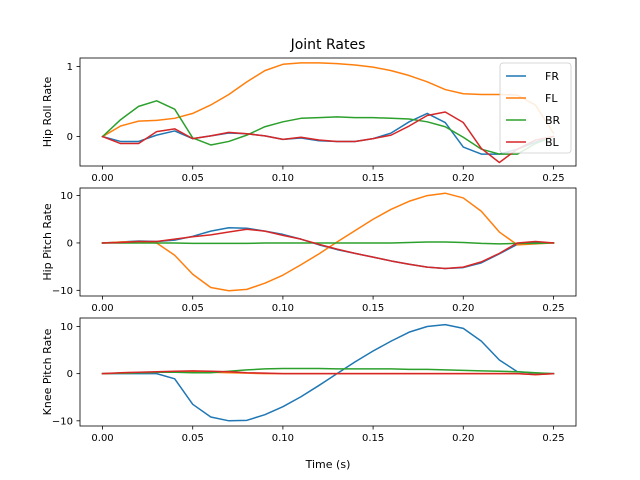 The width and height of the screenshot is (640, 480). What do you see at coordinates (66, 327) in the screenshot?
I see `knee-pitch-y-tick-label: 10` at bounding box center [66, 327].